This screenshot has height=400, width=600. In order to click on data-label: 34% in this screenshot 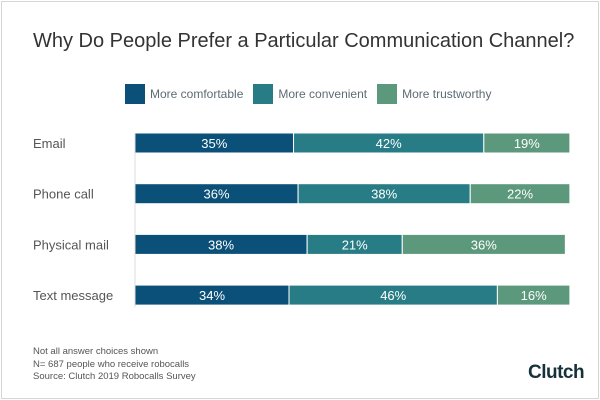, I will do `click(212, 295)`.